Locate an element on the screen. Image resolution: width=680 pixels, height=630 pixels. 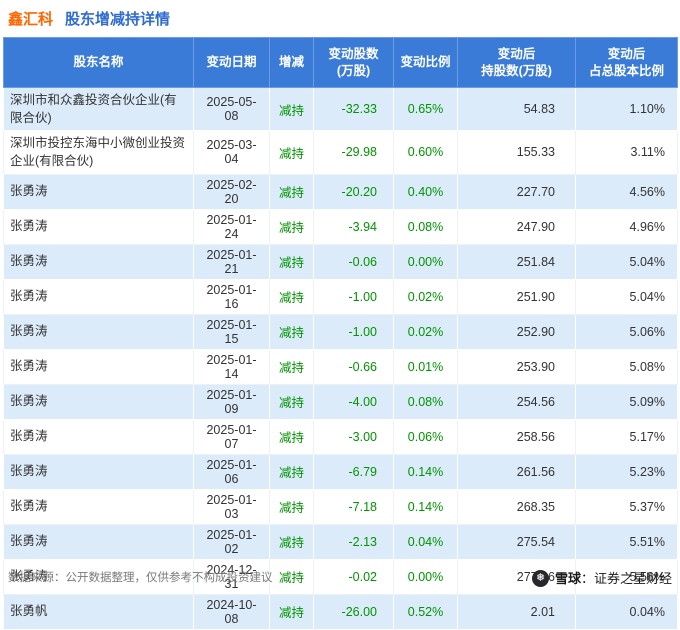
cell-change-shares: -0.02 is located at coordinates (353, 576).